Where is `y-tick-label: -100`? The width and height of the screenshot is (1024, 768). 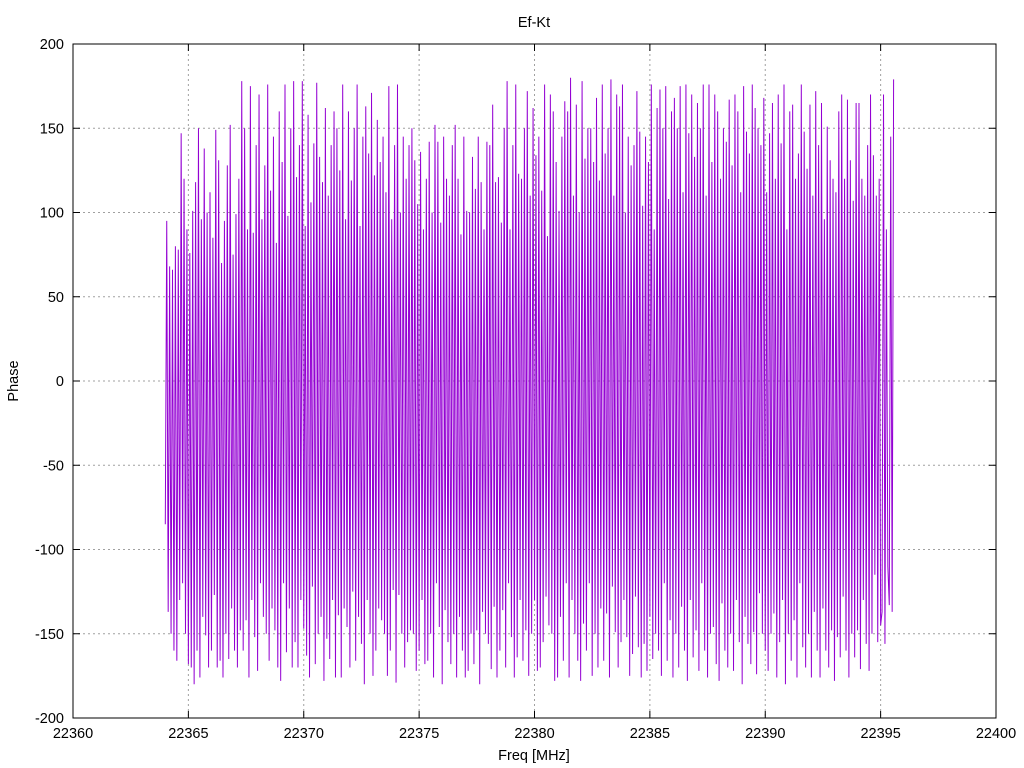 y-tick-label: -100 is located at coordinates (49, 551).